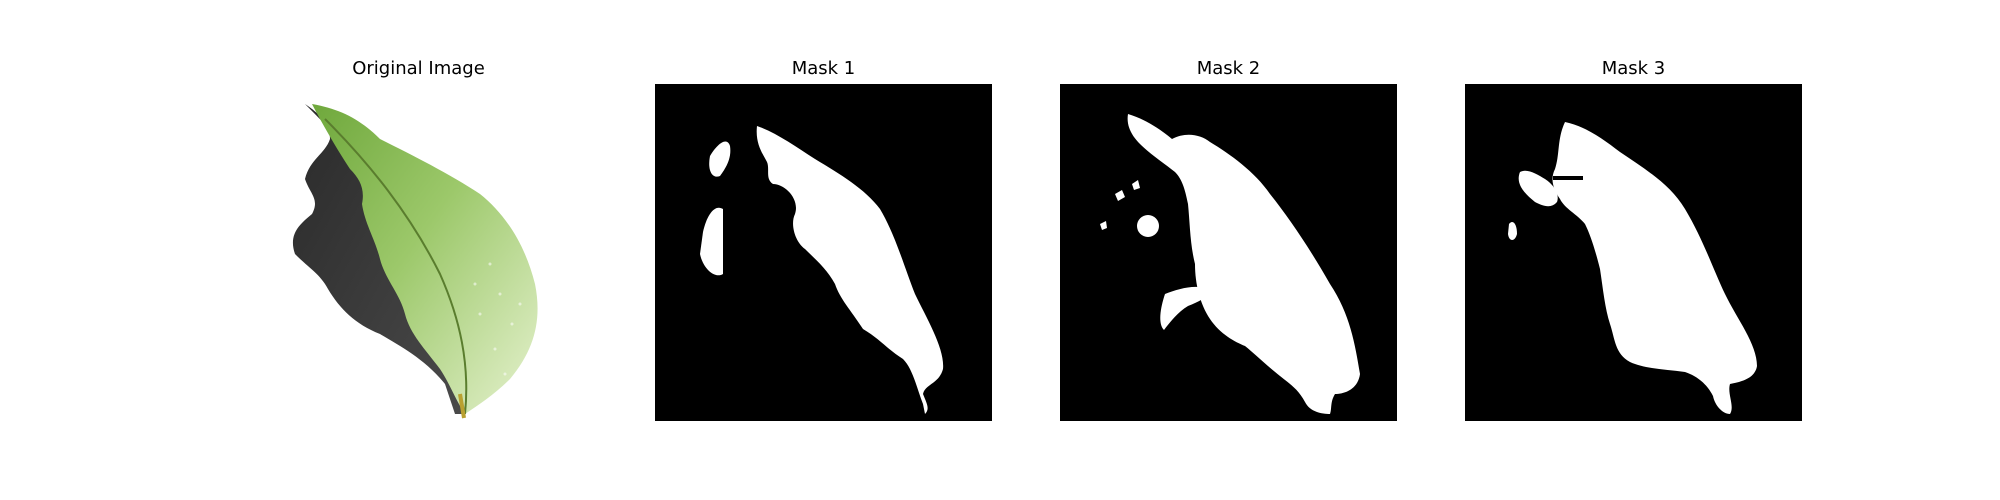  Describe the element at coordinates (1633, 68) in the screenshot. I see `mask-3-title: Mask 3` at that location.